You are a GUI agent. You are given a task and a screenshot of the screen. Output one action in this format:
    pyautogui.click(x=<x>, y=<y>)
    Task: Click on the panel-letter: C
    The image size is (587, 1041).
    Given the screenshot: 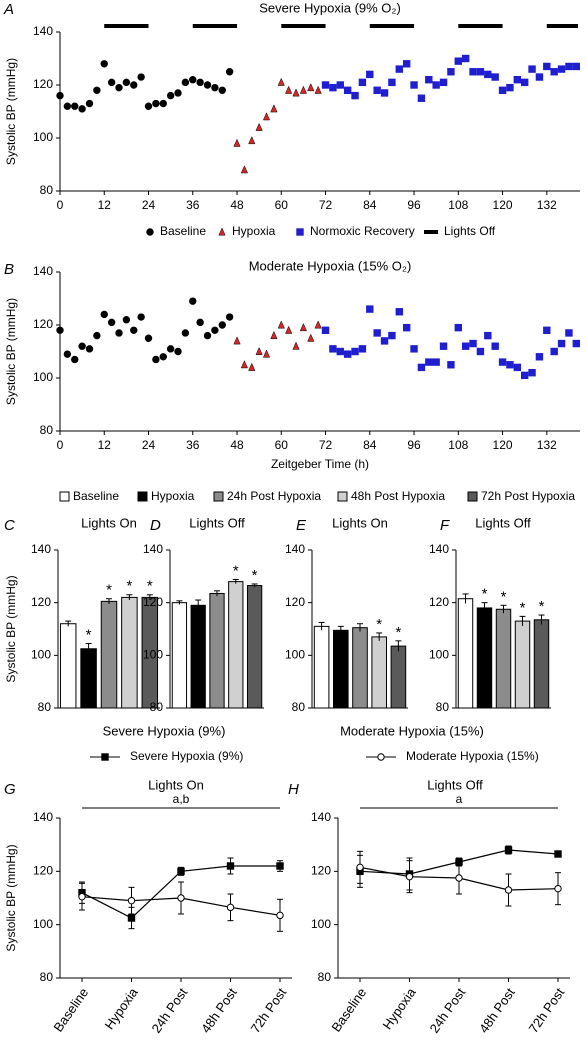 What is the action you would take?
    pyautogui.click(x=9, y=525)
    